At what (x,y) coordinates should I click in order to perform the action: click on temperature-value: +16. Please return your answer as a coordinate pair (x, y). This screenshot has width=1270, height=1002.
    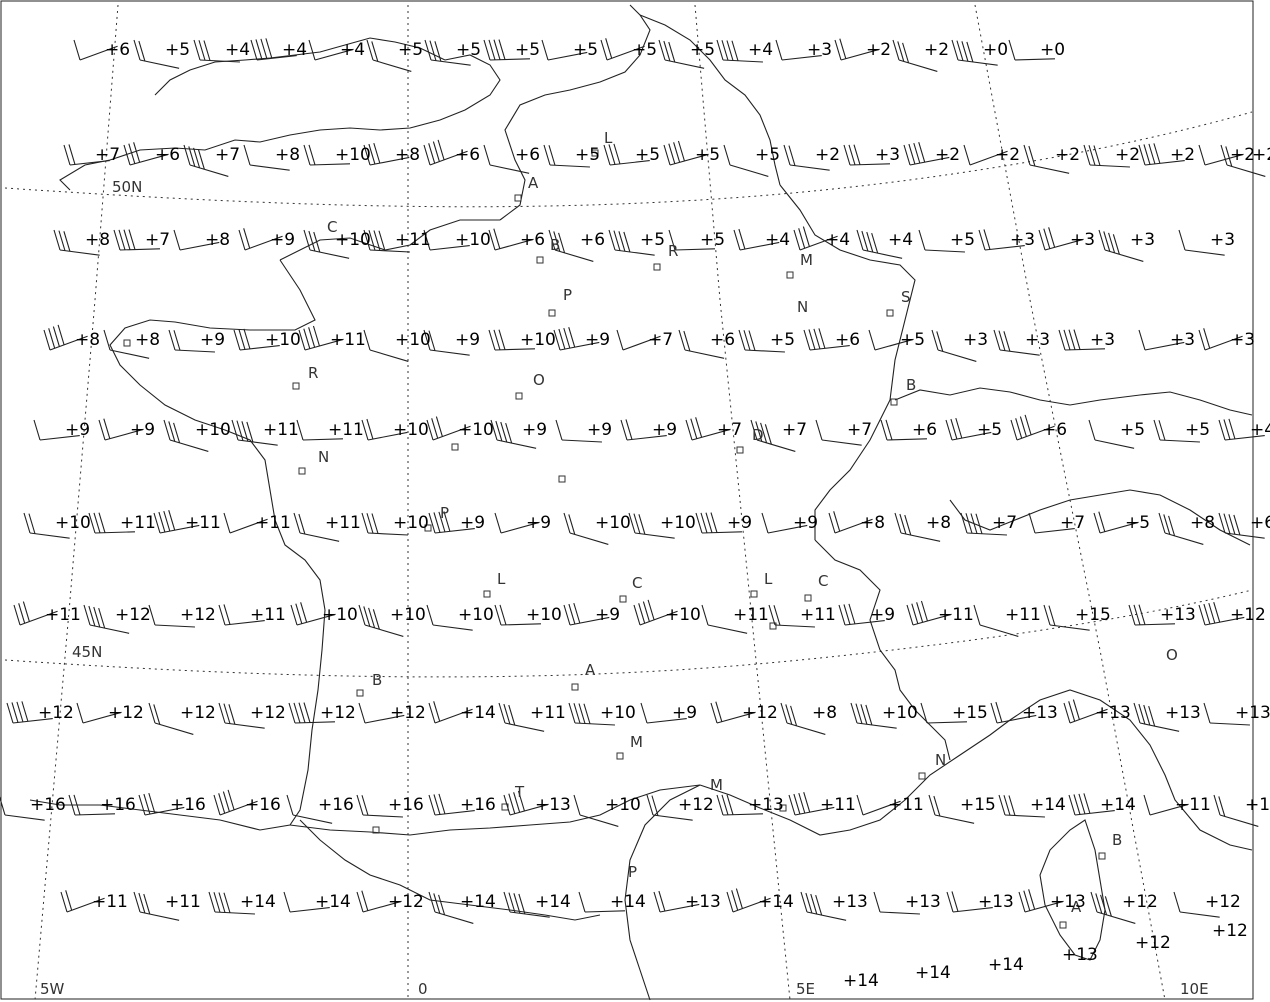
    Looking at the image, I should click on (188, 805).